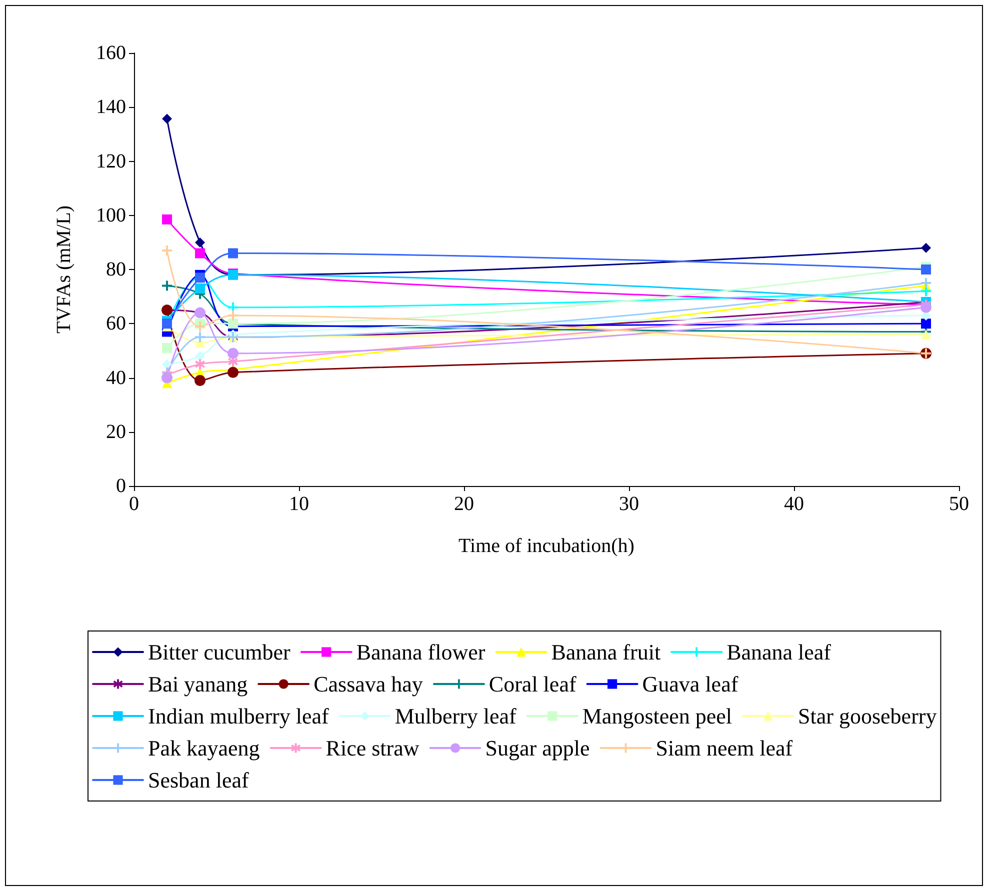 The height and width of the screenshot is (888, 991). What do you see at coordinates (111, 107) in the screenshot?
I see `y-tick-label: 140` at bounding box center [111, 107].